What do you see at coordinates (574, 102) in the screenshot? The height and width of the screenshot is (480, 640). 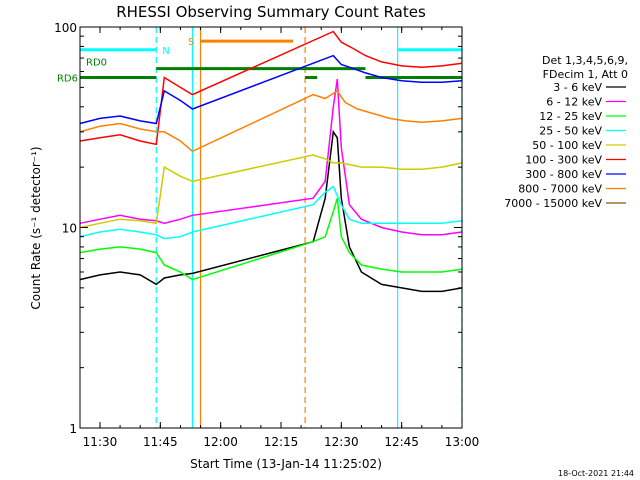 I see `legend-entry-label: 6 - 12 keV` at bounding box center [574, 102].